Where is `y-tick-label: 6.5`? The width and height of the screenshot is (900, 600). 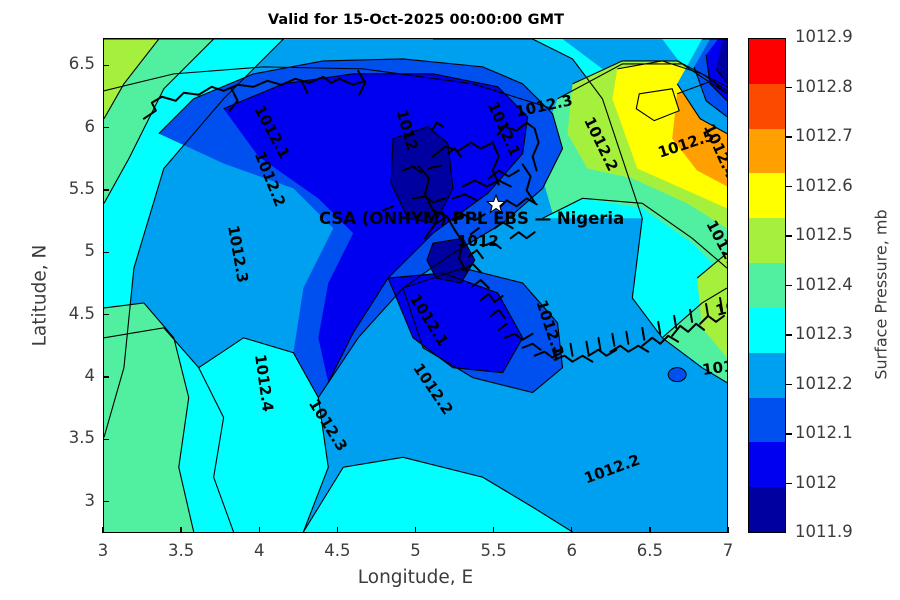
y-tick-label: 6.5 is located at coordinates (81, 64).